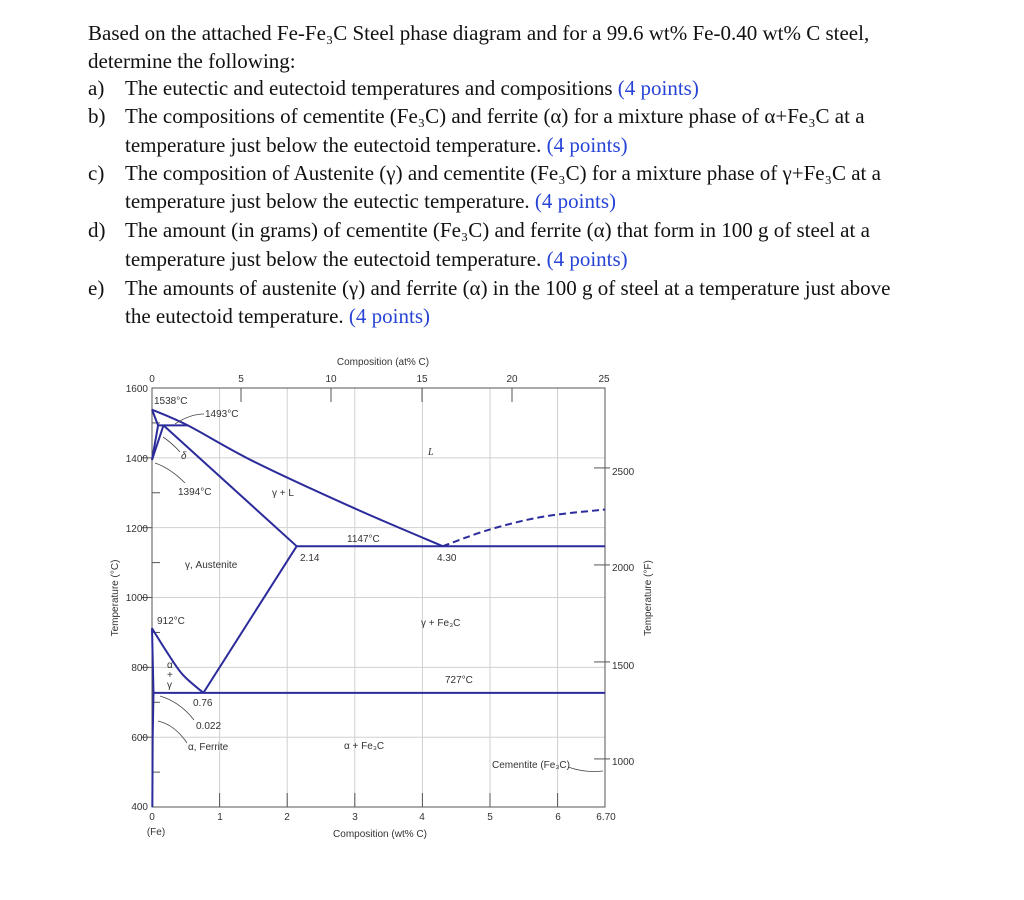 The height and width of the screenshot is (900, 1024). I want to click on top-tick-label: 10, so click(331, 379).